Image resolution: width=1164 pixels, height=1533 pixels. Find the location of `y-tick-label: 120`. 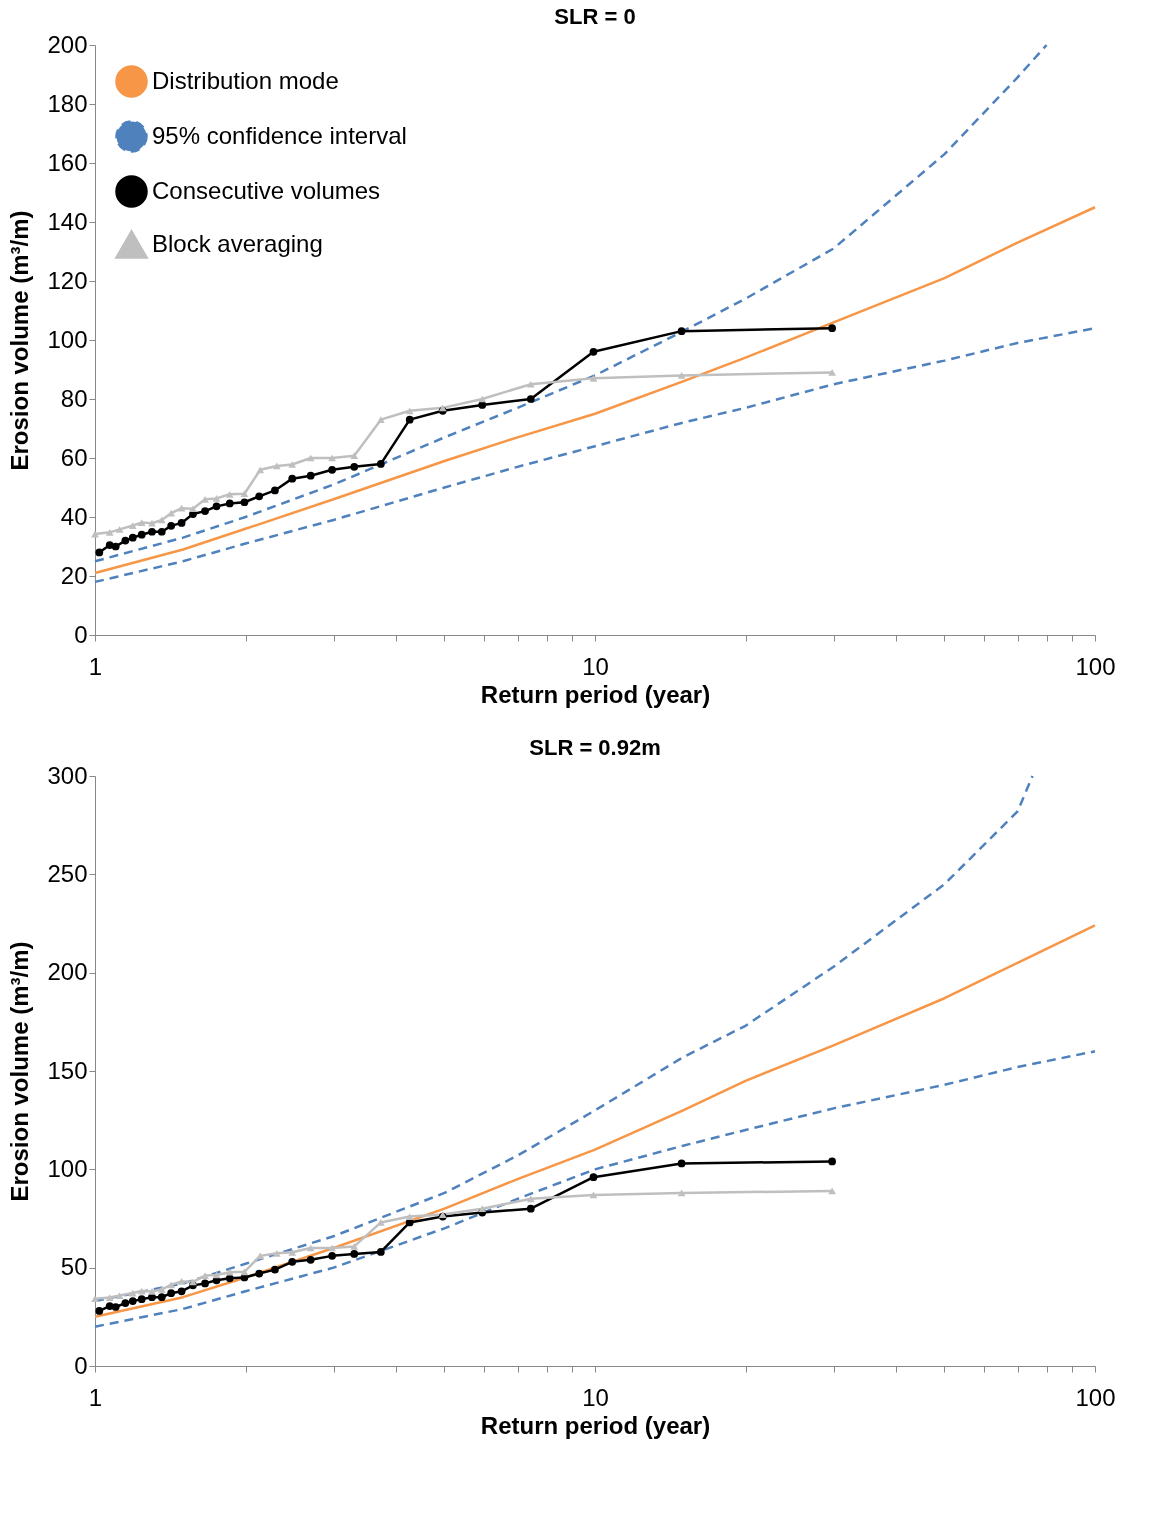

y-tick-label: 120 is located at coordinates (67, 280).